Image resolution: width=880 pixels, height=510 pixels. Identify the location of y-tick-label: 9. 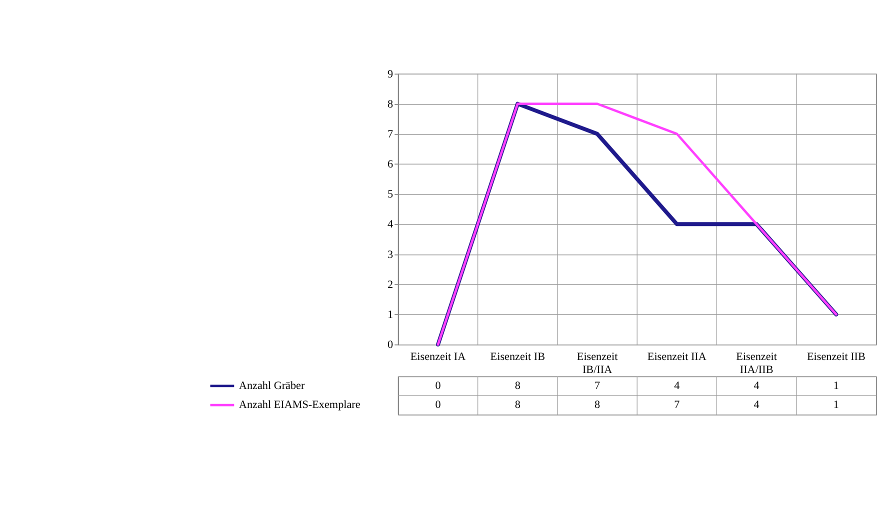
(390, 74).